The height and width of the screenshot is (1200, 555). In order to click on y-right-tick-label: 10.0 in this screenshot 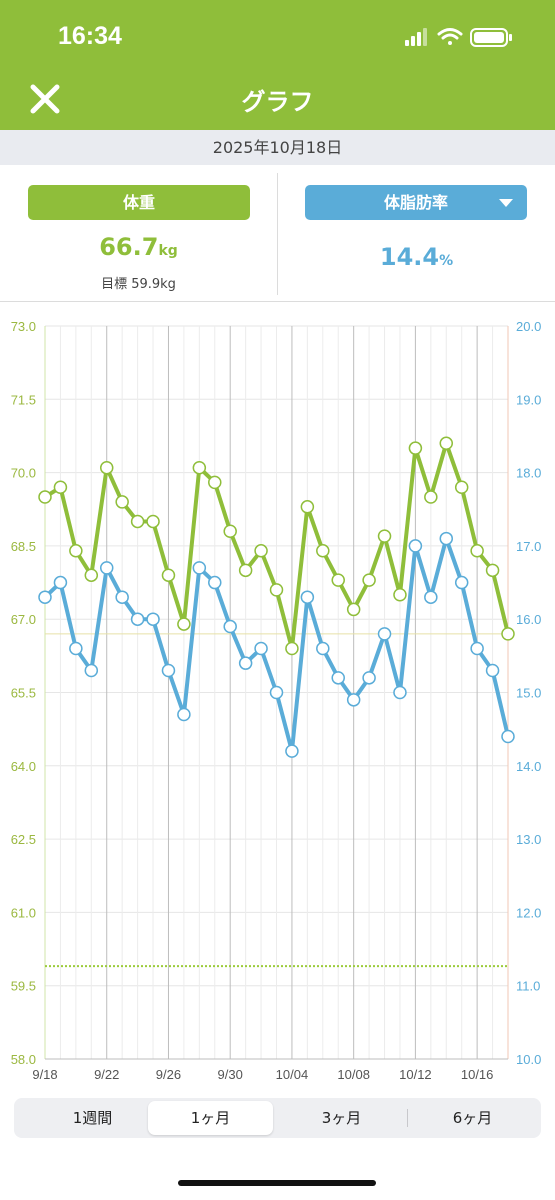, I will do `click(528, 1059)`.